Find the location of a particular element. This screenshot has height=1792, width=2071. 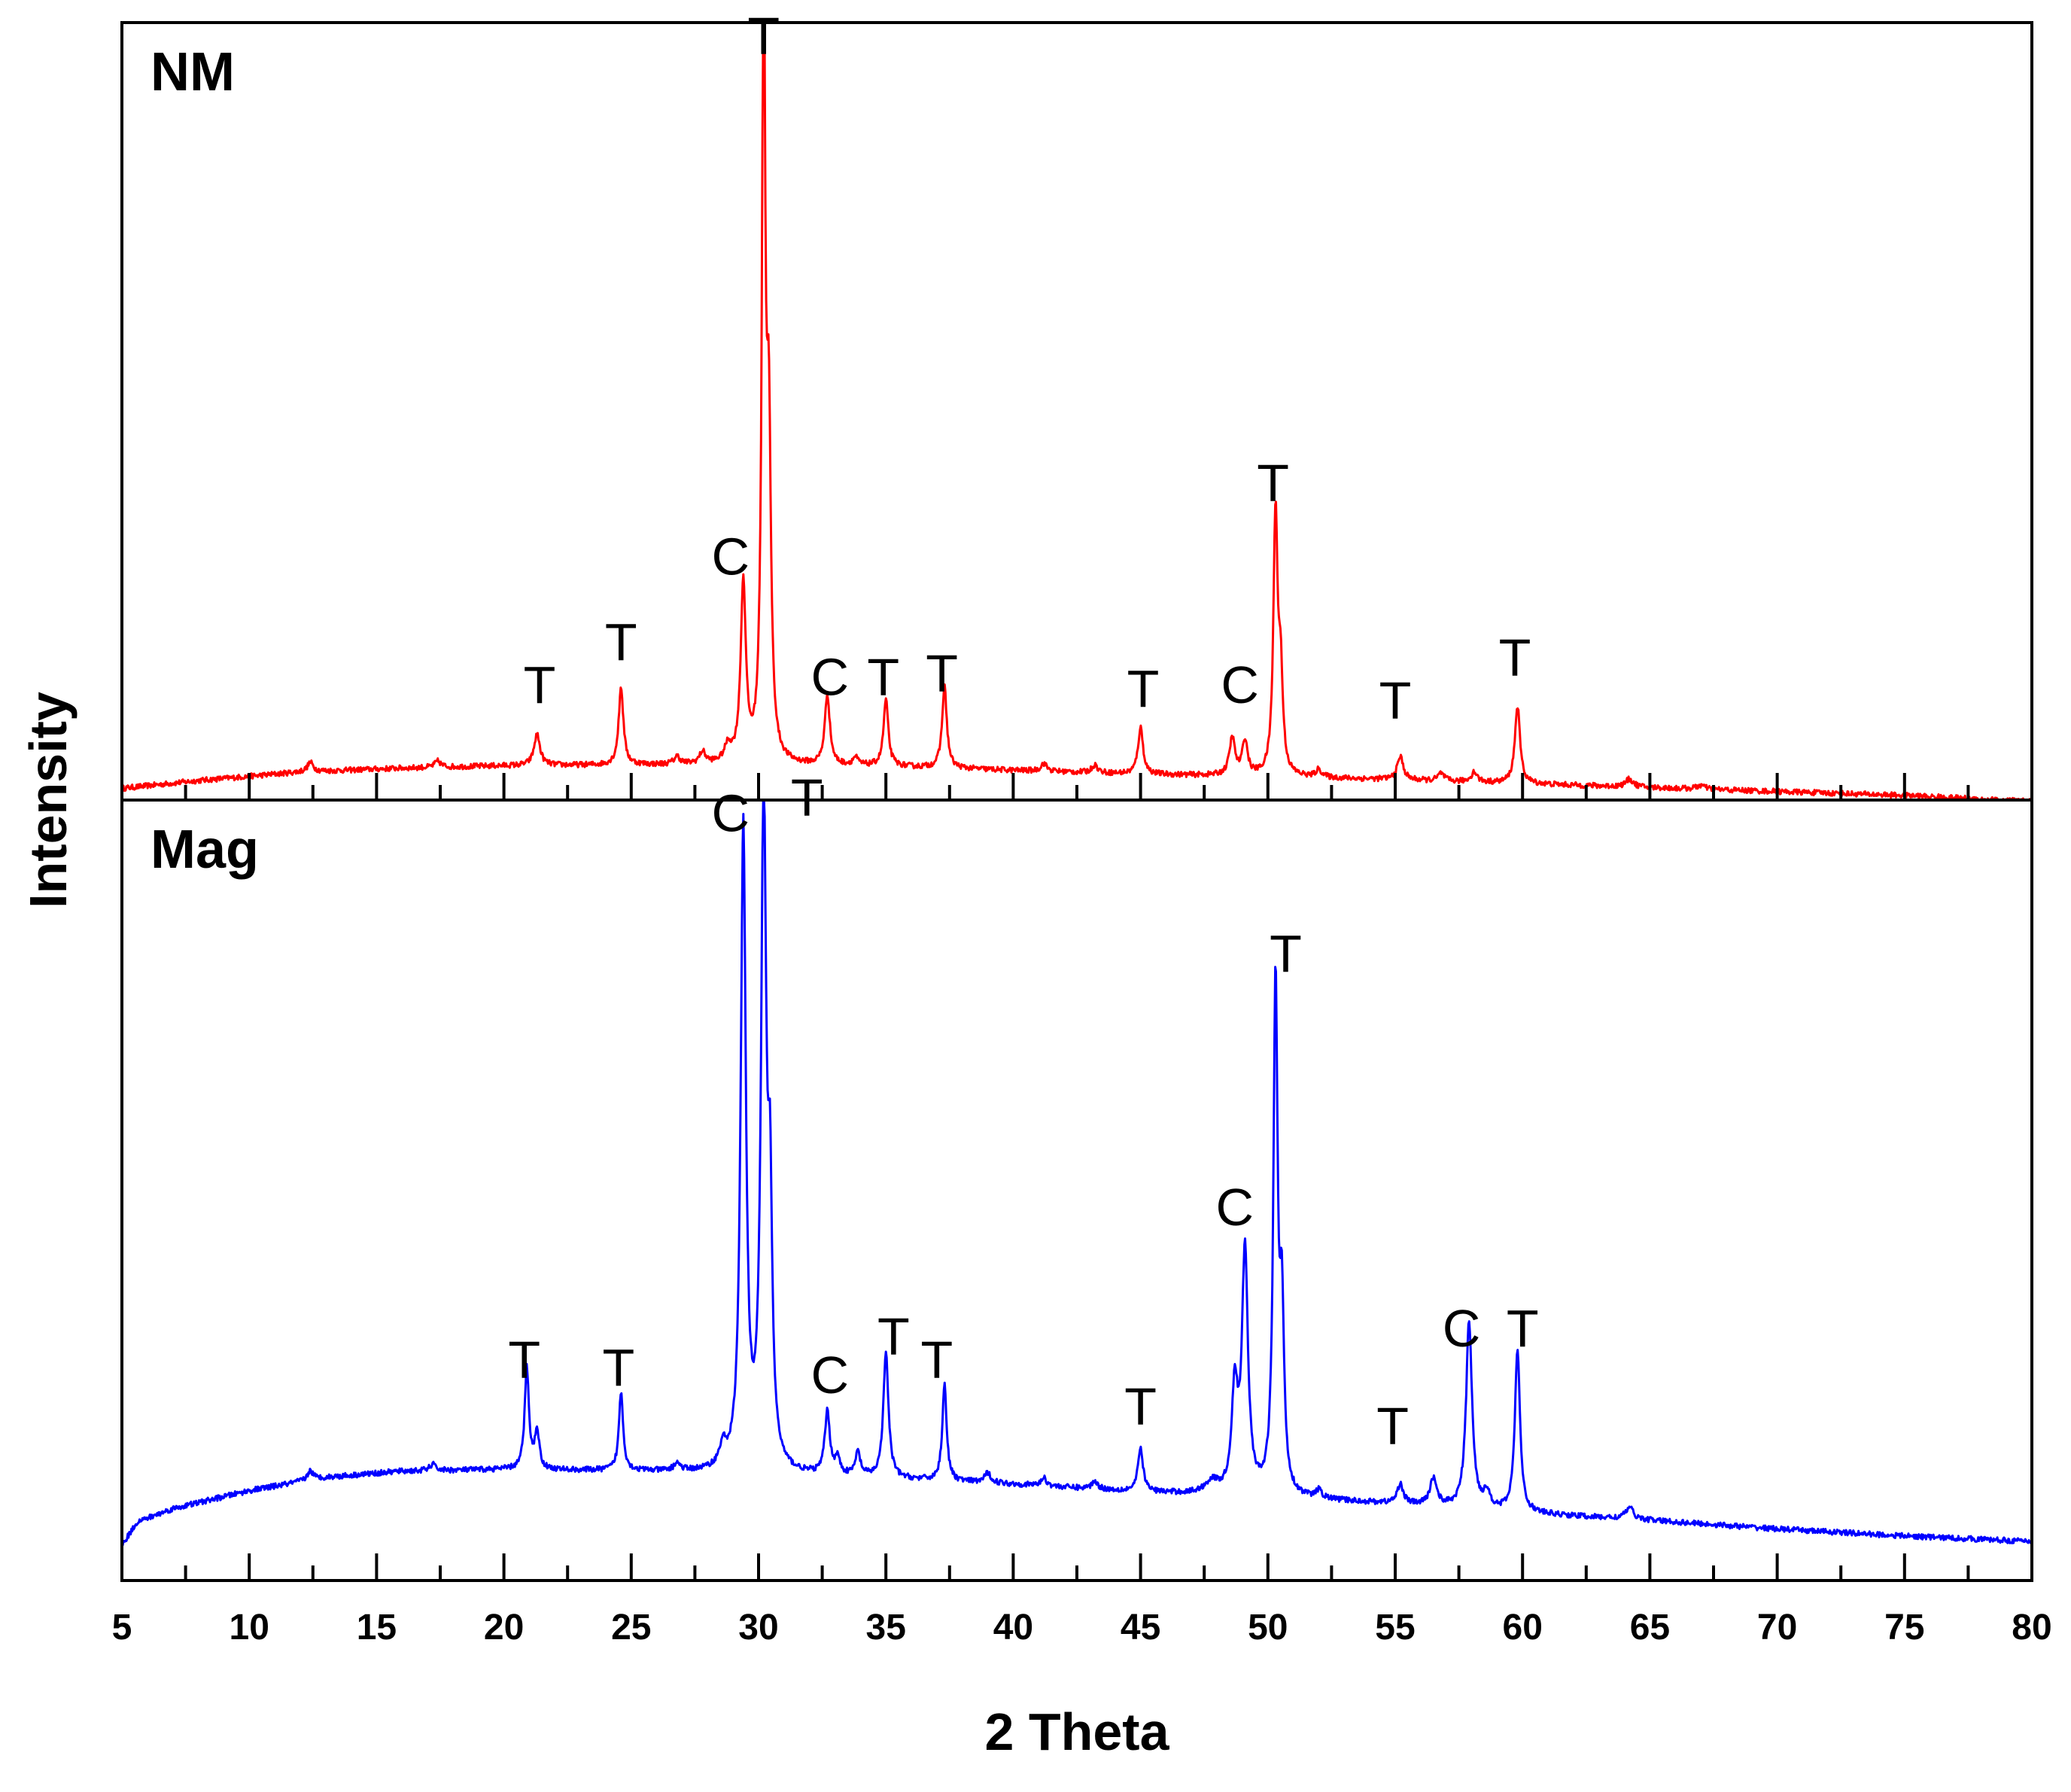

x-tick-label: 60 is located at coordinates (1523, 1627).